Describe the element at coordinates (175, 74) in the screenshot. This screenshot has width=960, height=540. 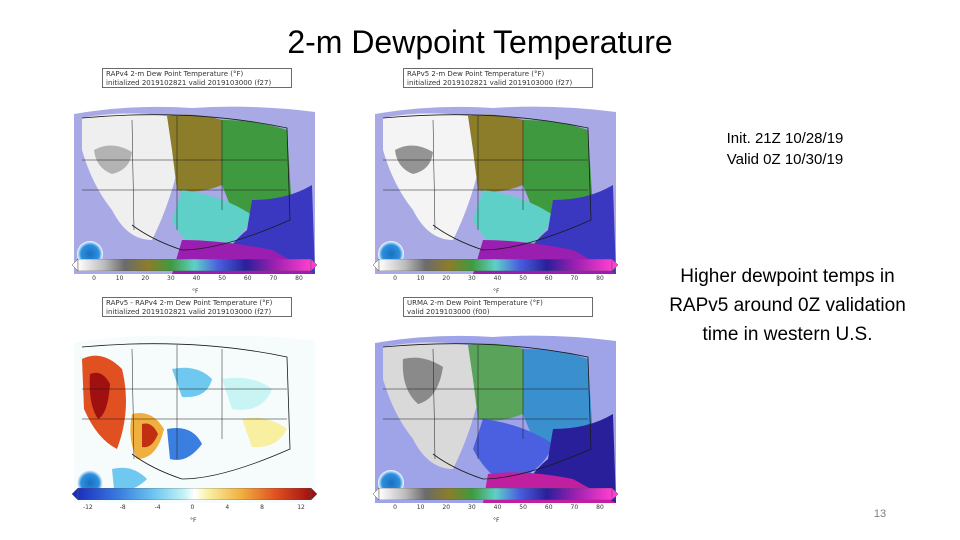
I see `panel-header-title: RAPv4 2-m Dew Point Temperature (°F)` at that location.